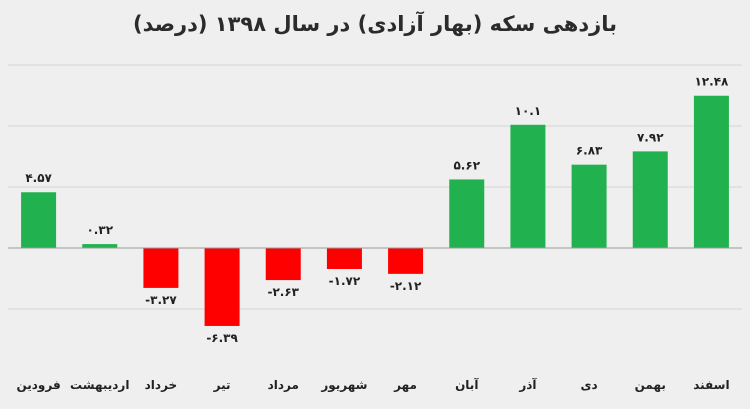 This screenshot has width=750, height=409. Describe the element at coordinates (589, 151) in the screenshot. I see `value-label-10: ۶.۸۳` at that location.